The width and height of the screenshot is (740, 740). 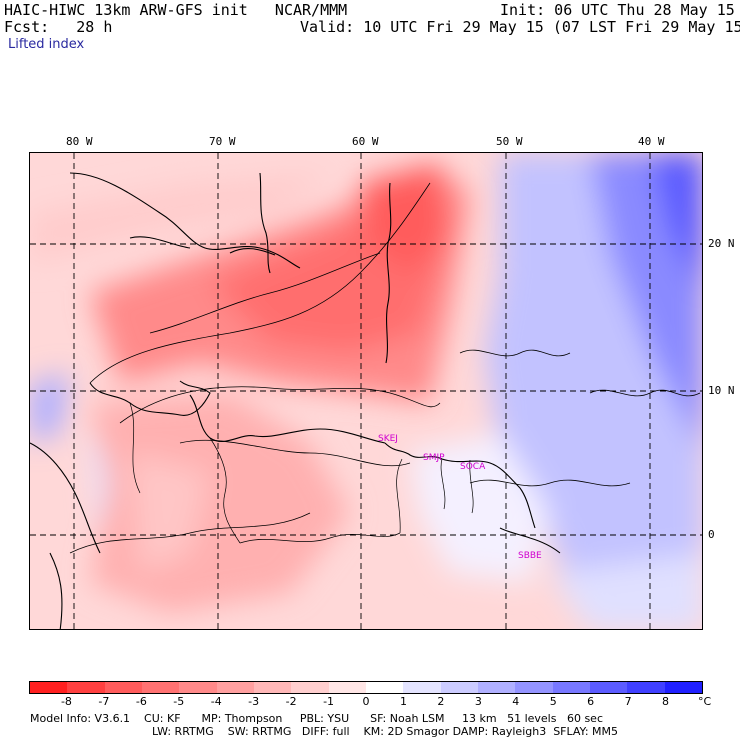 I want to click on colorbar-tick-label: 6, so click(x=591, y=701).